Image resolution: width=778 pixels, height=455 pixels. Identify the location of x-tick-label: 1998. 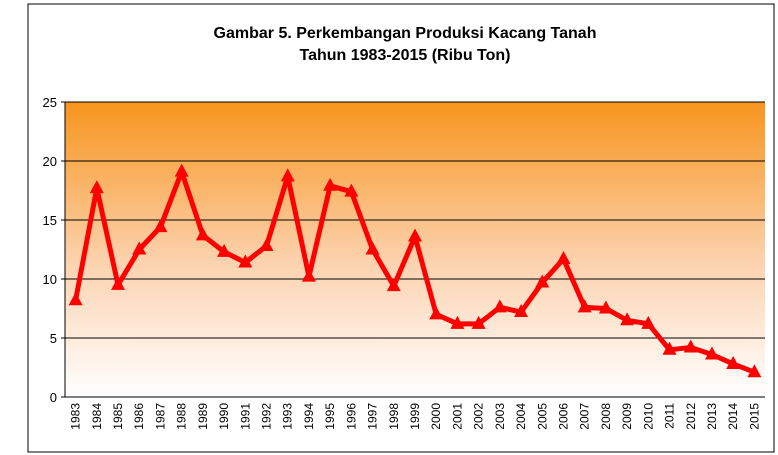
(394, 416).